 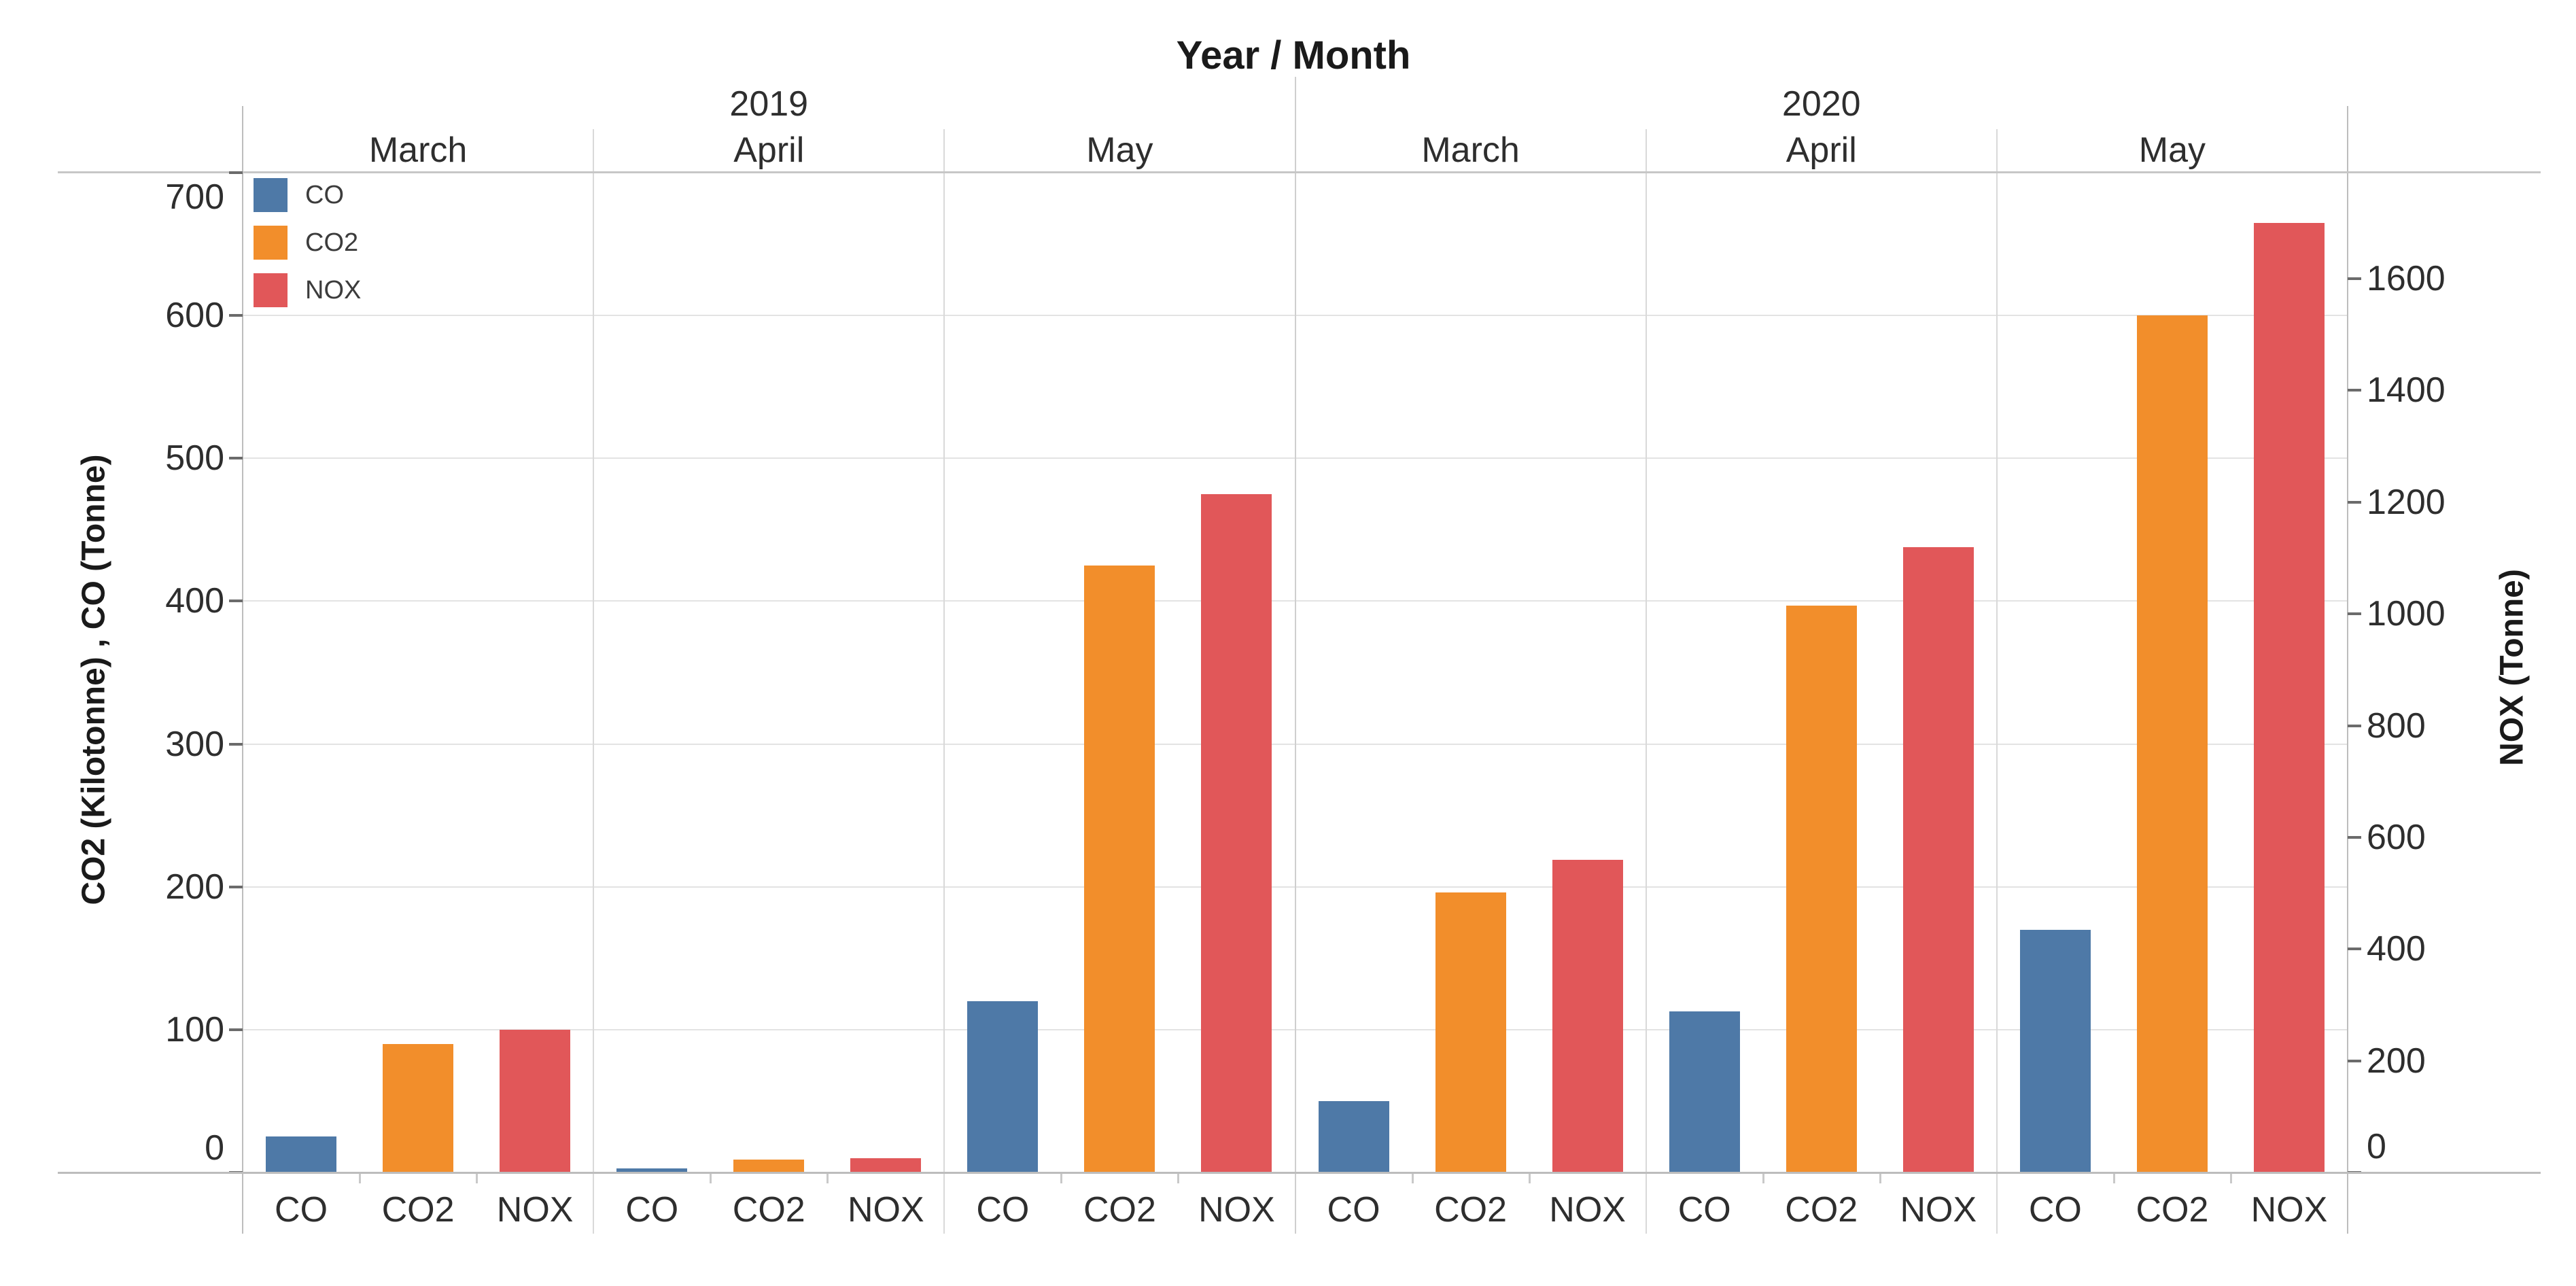 I want to click on month-header-2019-may: May, so click(x=1119, y=150).